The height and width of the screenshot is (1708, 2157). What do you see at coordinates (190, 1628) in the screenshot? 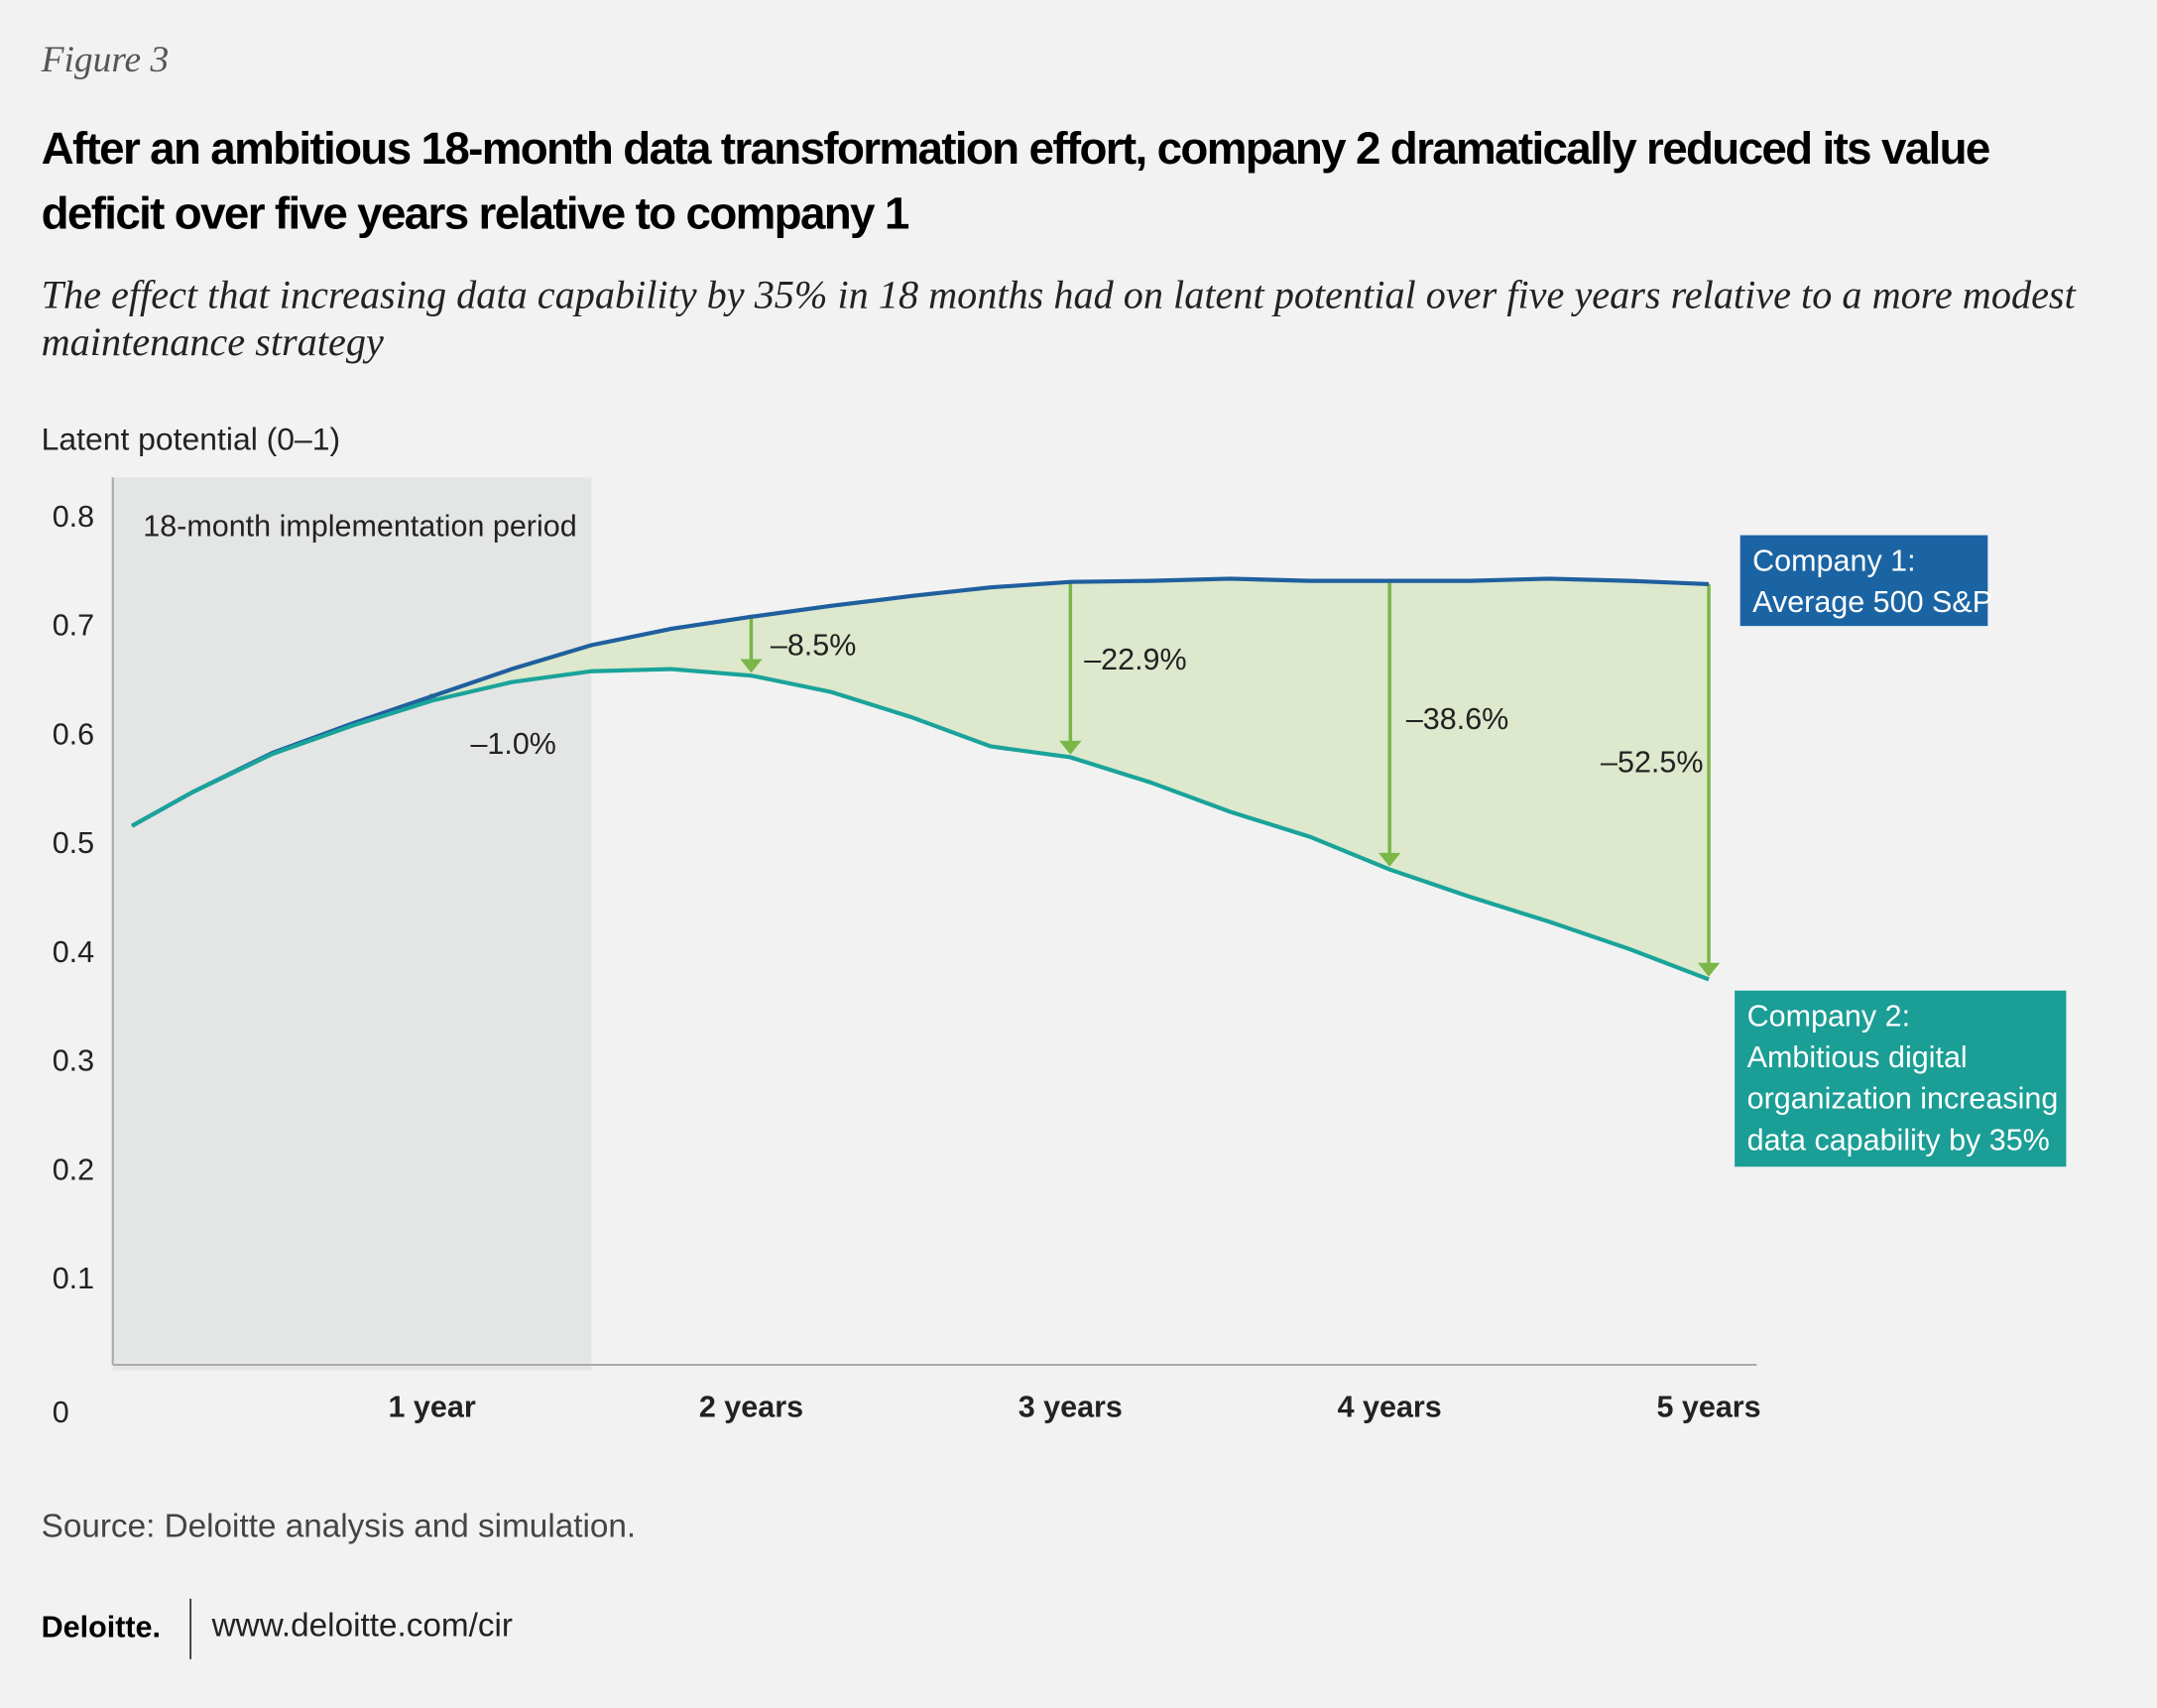
I see `separator` at bounding box center [190, 1628].